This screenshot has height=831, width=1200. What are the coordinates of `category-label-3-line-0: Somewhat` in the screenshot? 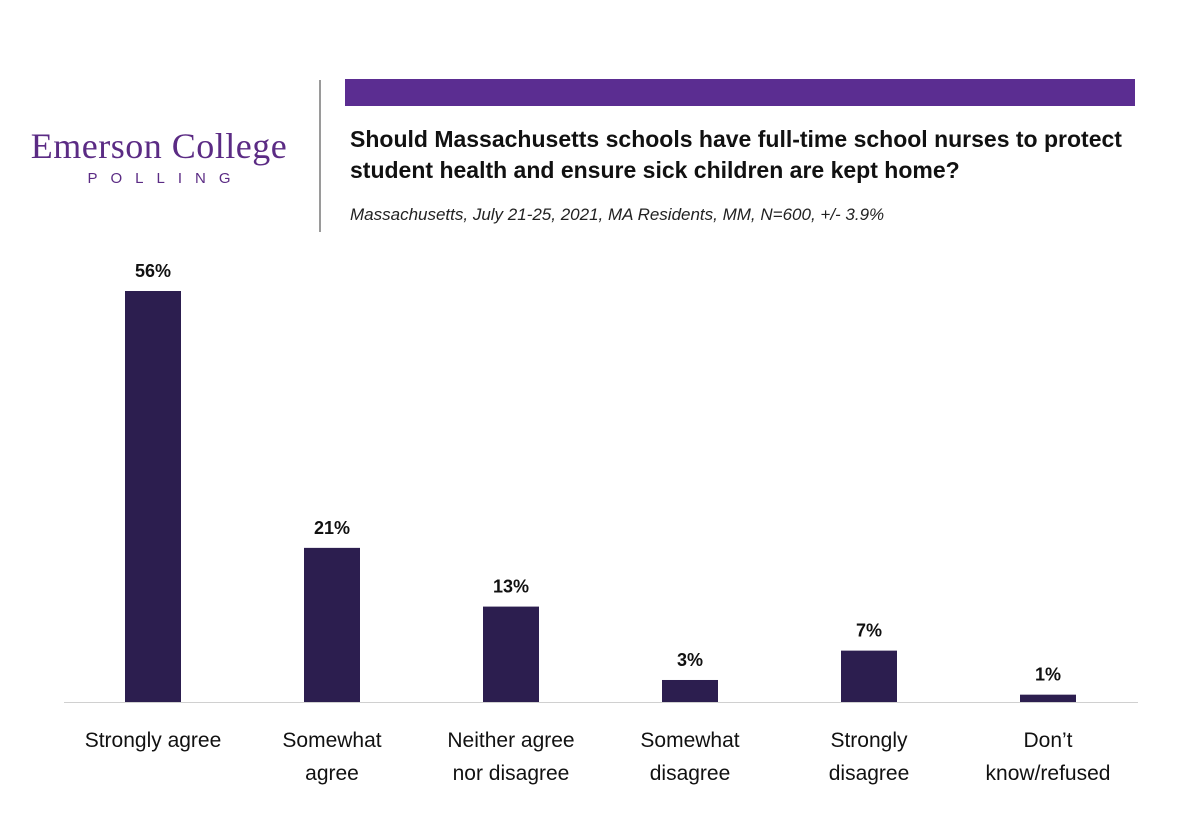 It's located at (689, 740).